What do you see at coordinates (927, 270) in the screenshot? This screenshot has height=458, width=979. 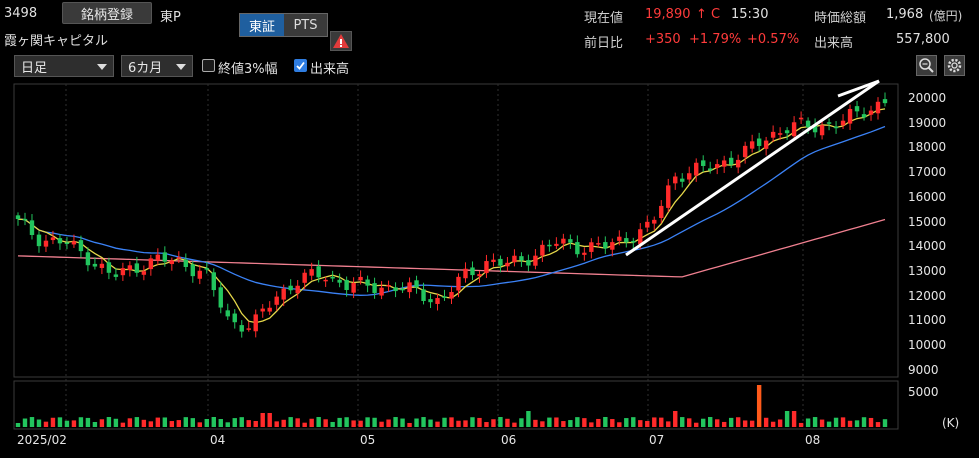 I see `price-axis-tick: 13000` at bounding box center [927, 270].